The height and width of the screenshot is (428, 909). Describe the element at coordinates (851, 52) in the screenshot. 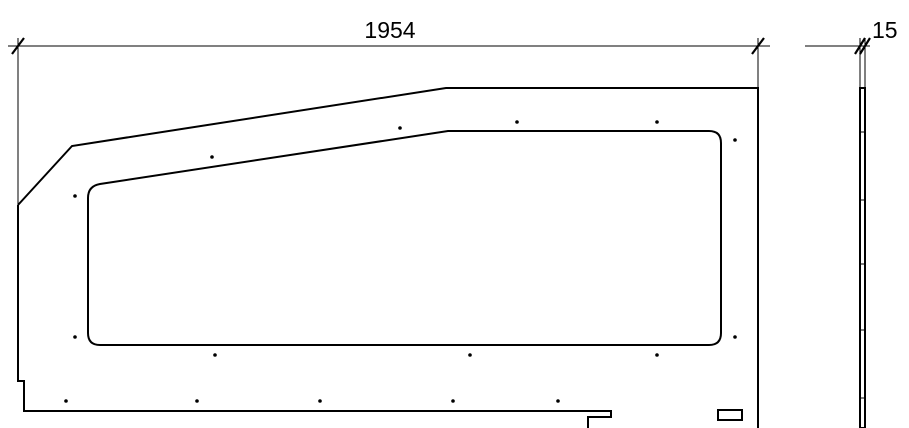

I see `thickness-dimension: 15` at that location.